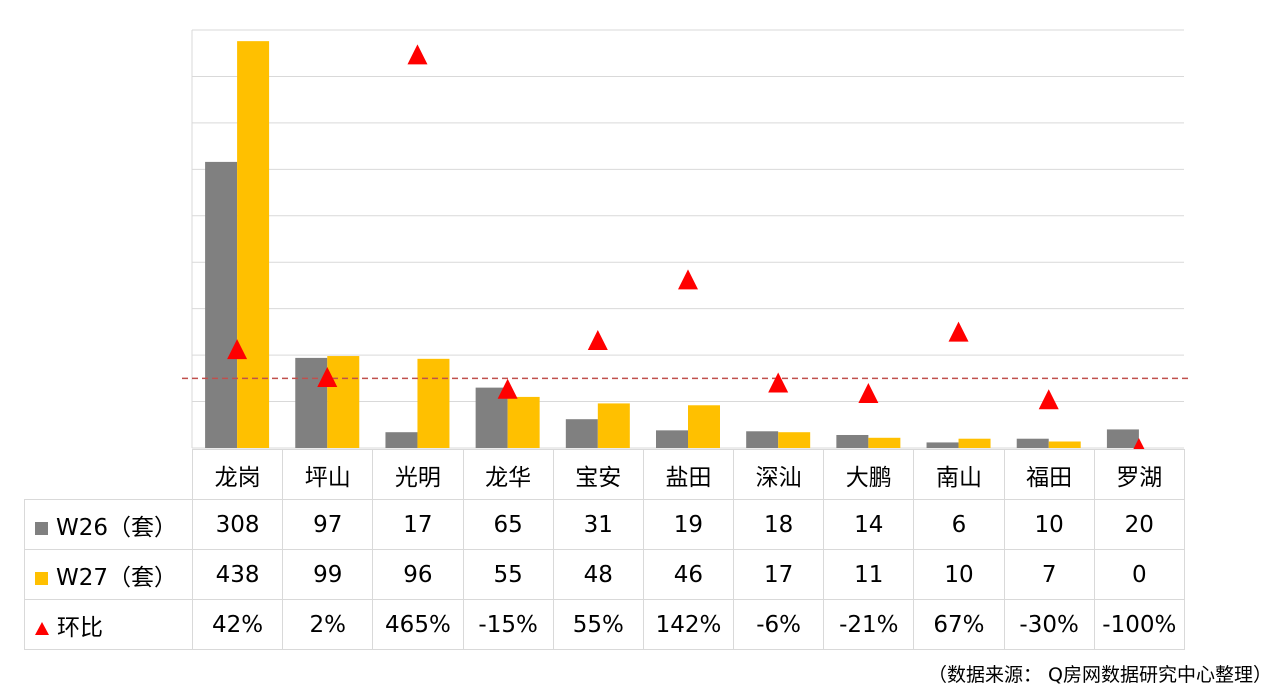  I want to click on data-label-mom: -6%, so click(779, 624).